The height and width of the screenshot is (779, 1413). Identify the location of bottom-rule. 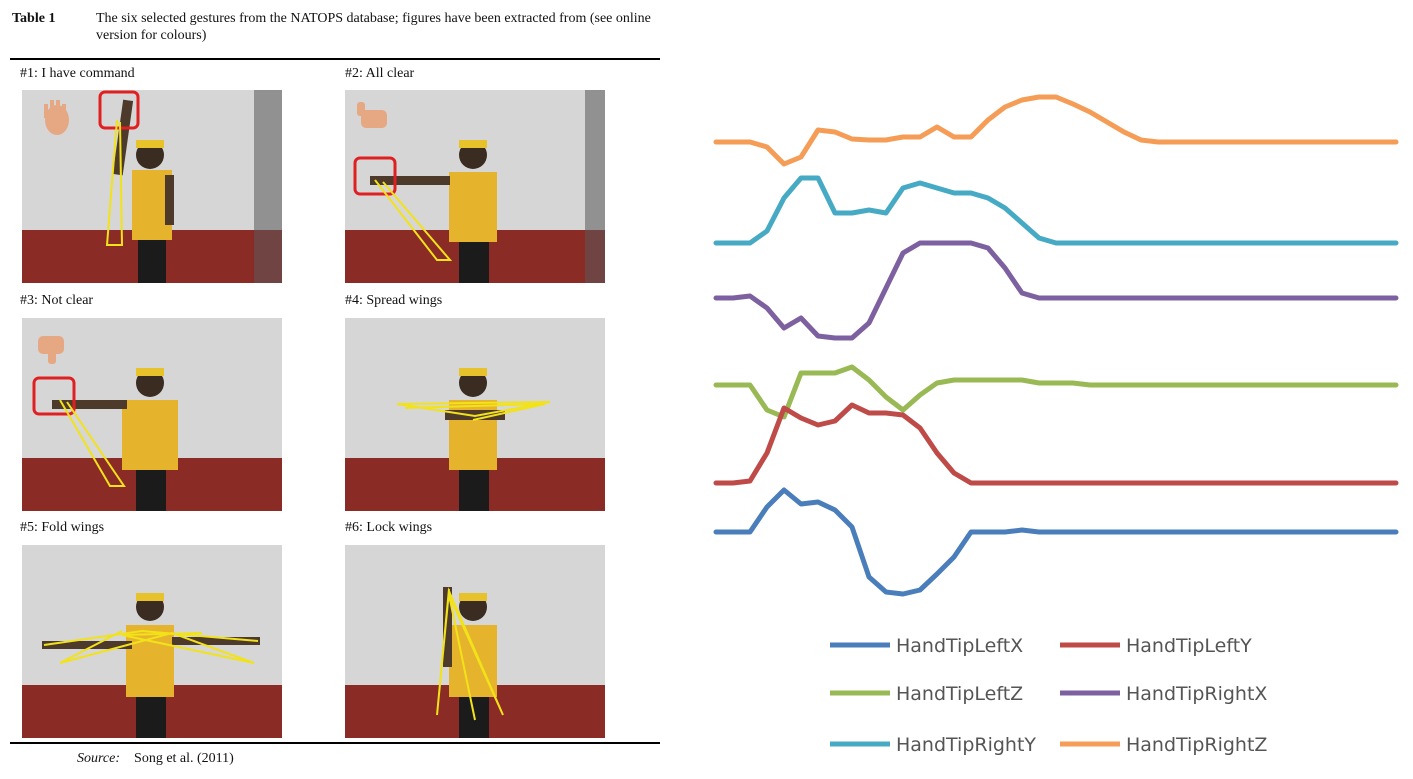
(335, 743).